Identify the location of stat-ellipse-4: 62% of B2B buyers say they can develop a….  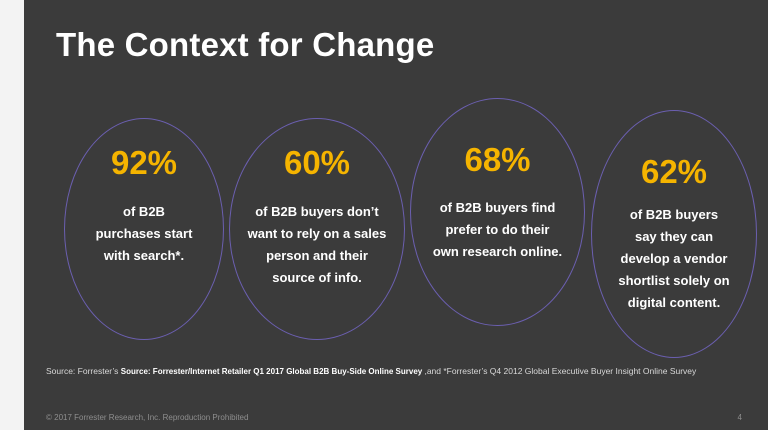
(674, 234).